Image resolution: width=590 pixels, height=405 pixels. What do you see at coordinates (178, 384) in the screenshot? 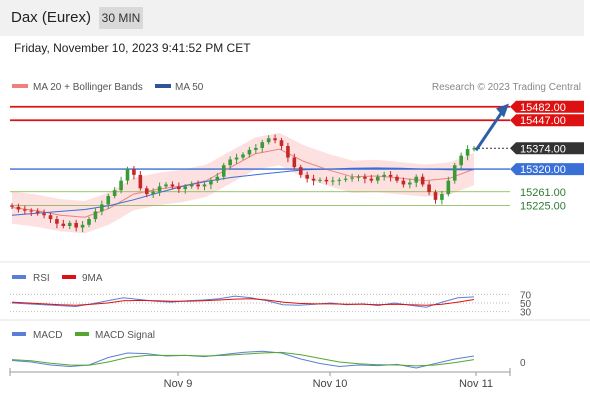
I see `x-tick-label: Nov 9` at bounding box center [178, 384].